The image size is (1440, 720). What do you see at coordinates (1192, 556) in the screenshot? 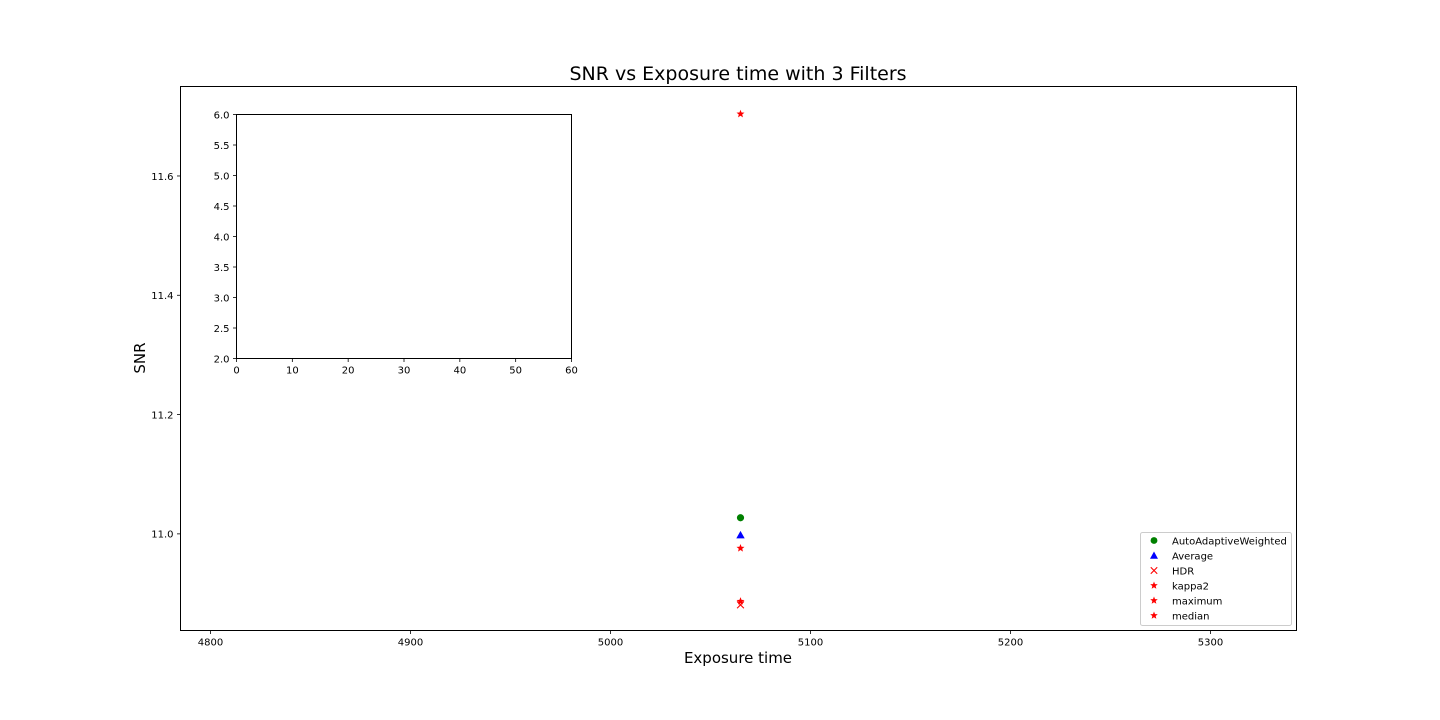
I see `legend-label: Average` at bounding box center [1192, 556].